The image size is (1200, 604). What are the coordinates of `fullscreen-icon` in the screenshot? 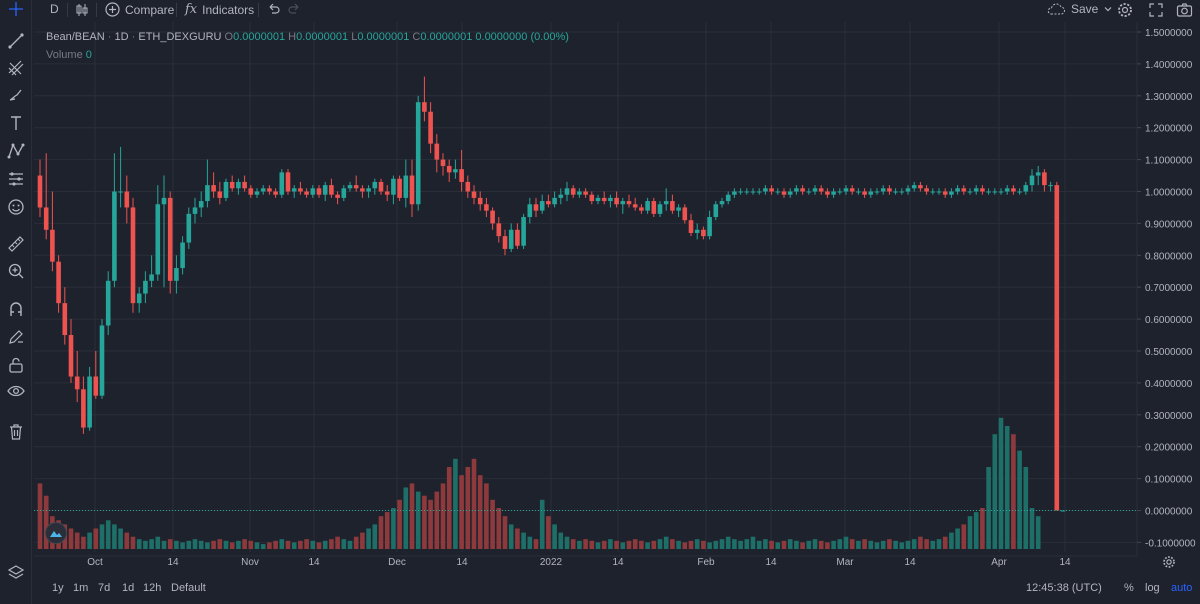 It's located at (1156, 10).